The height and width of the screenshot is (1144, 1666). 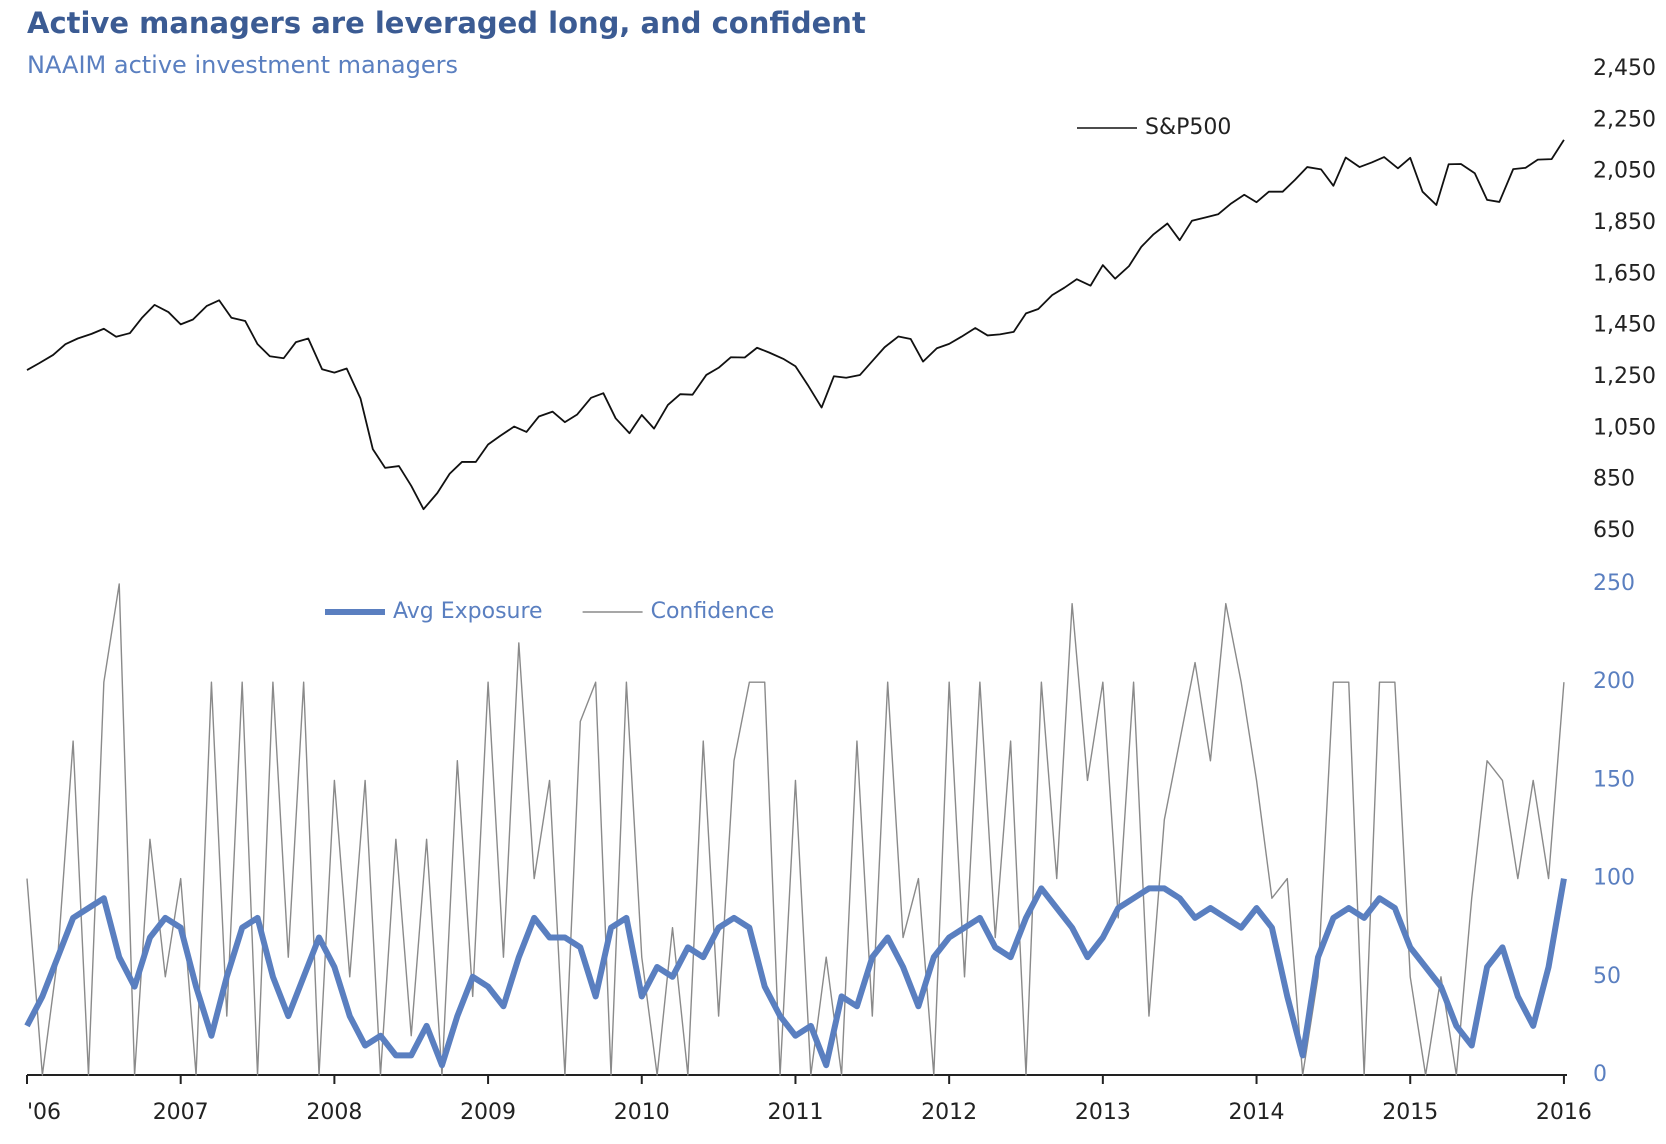 I want to click on x-tick-label: 2016, so click(x=1564, y=1112).